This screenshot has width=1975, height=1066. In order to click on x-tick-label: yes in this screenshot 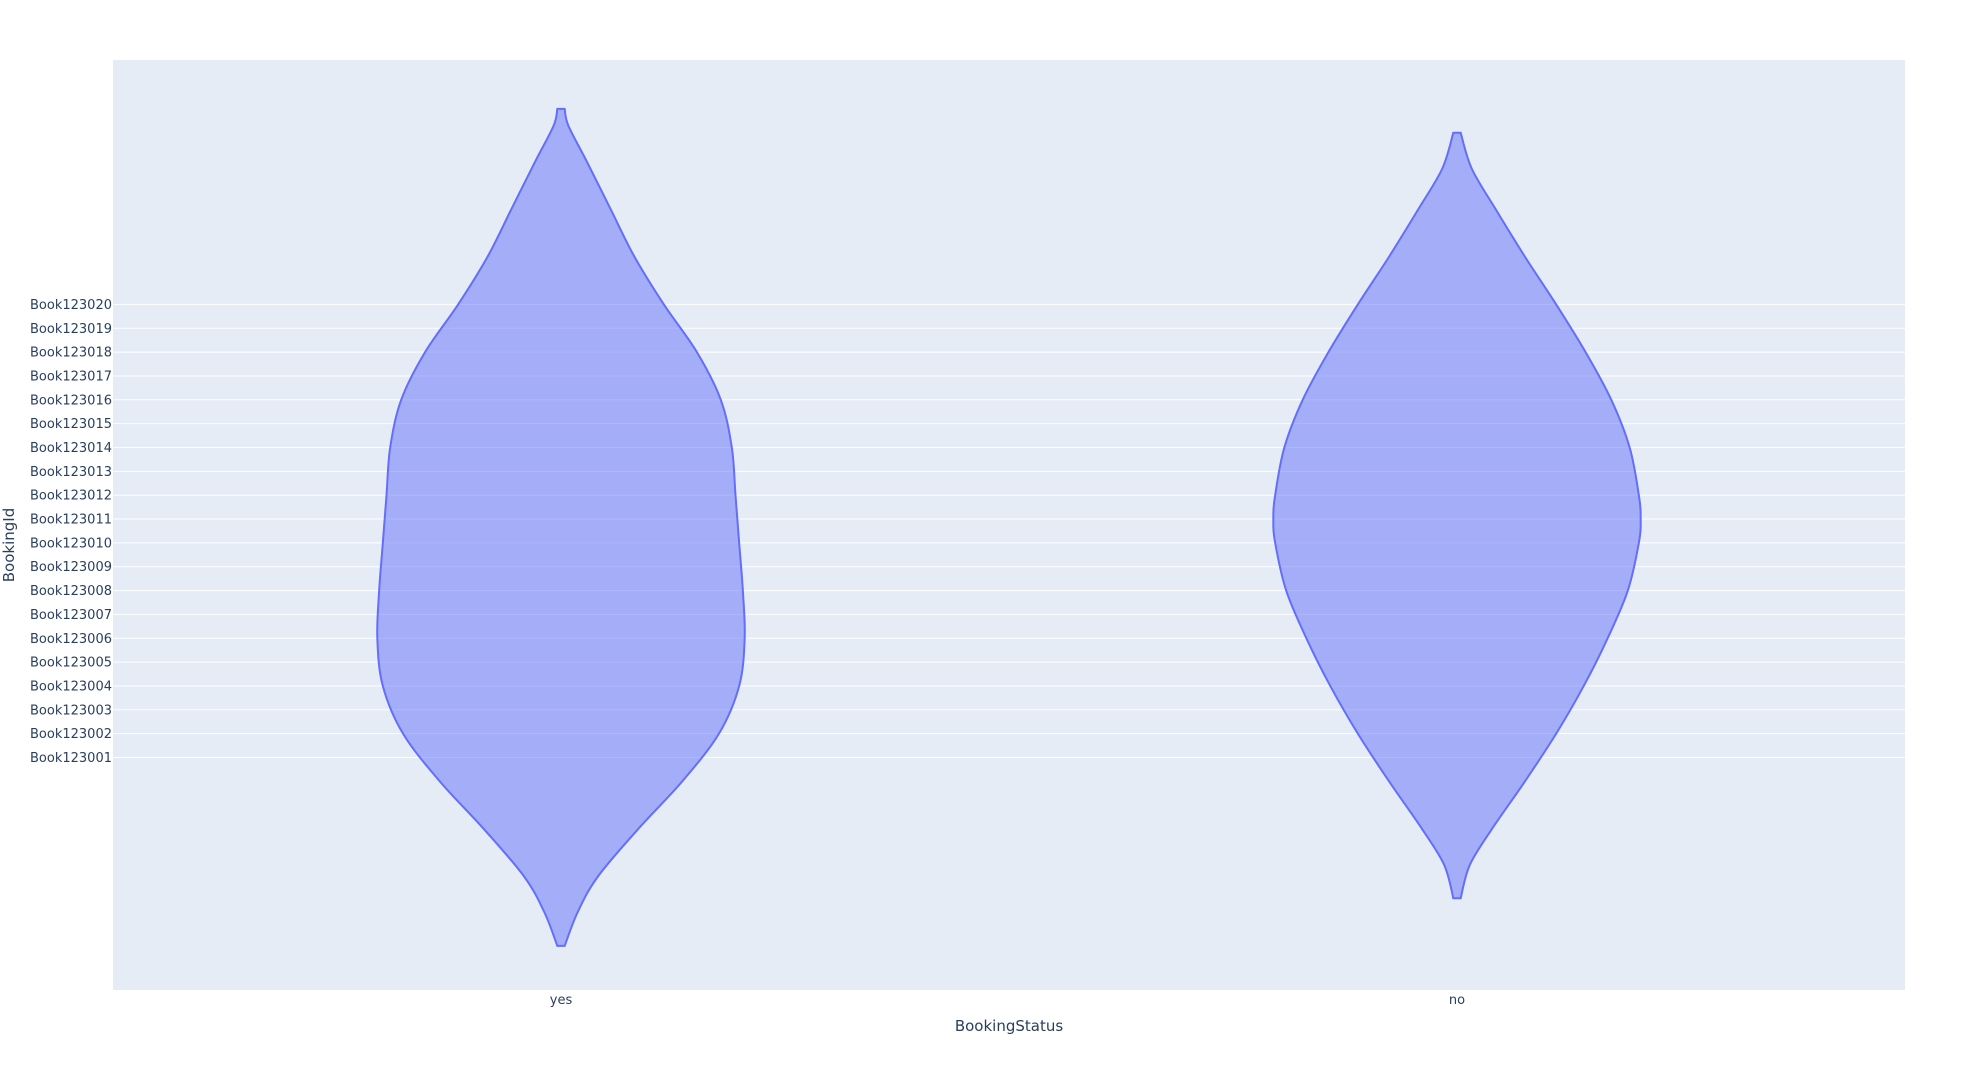, I will do `click(561, 1000)`.